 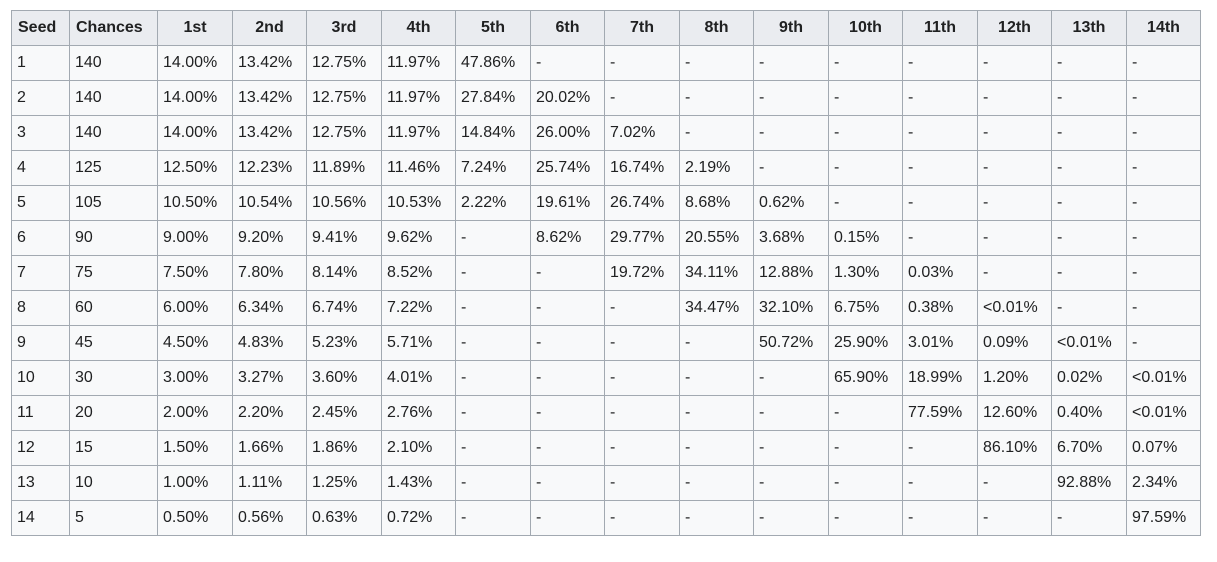 What do you see at coordinates (40, 238) in the screenshot?
I see `seed-cell: 6` at bounding box center [40, 238].